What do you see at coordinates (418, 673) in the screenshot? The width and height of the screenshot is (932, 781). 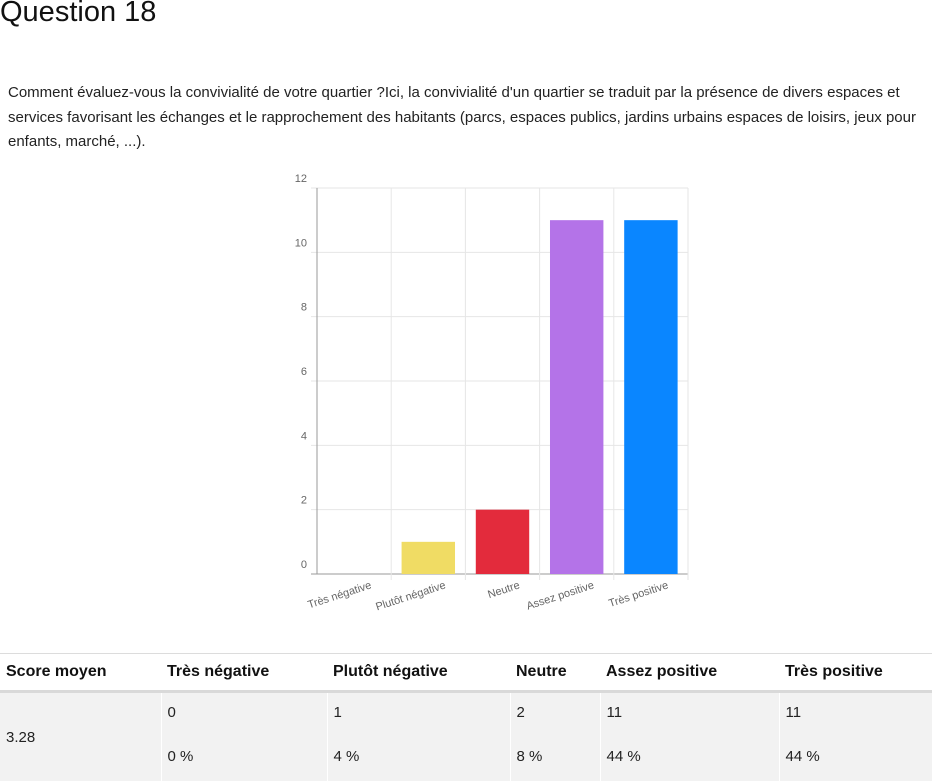 I see `header-plutot-negative: Plutôt négative` at bounding box center [418, 673].